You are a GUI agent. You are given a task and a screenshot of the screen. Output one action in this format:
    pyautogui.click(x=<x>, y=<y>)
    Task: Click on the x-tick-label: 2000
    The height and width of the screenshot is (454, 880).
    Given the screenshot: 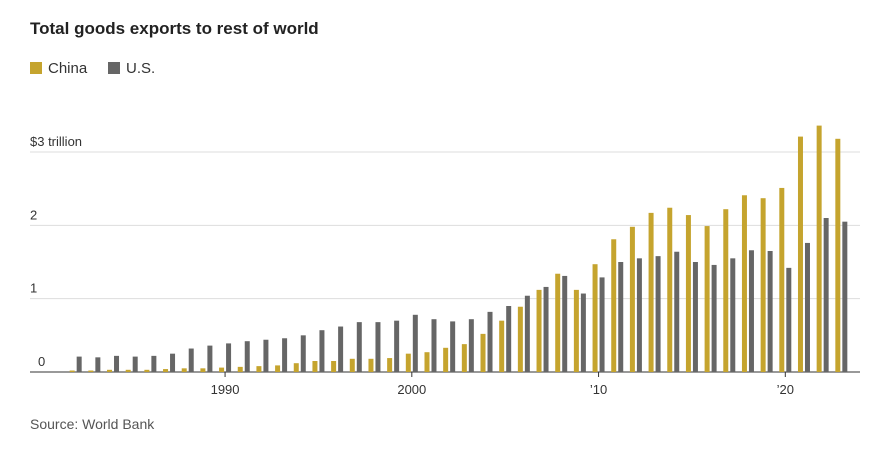 What is the action you would take?
    pyautogui.click(x=411, y=389)
    